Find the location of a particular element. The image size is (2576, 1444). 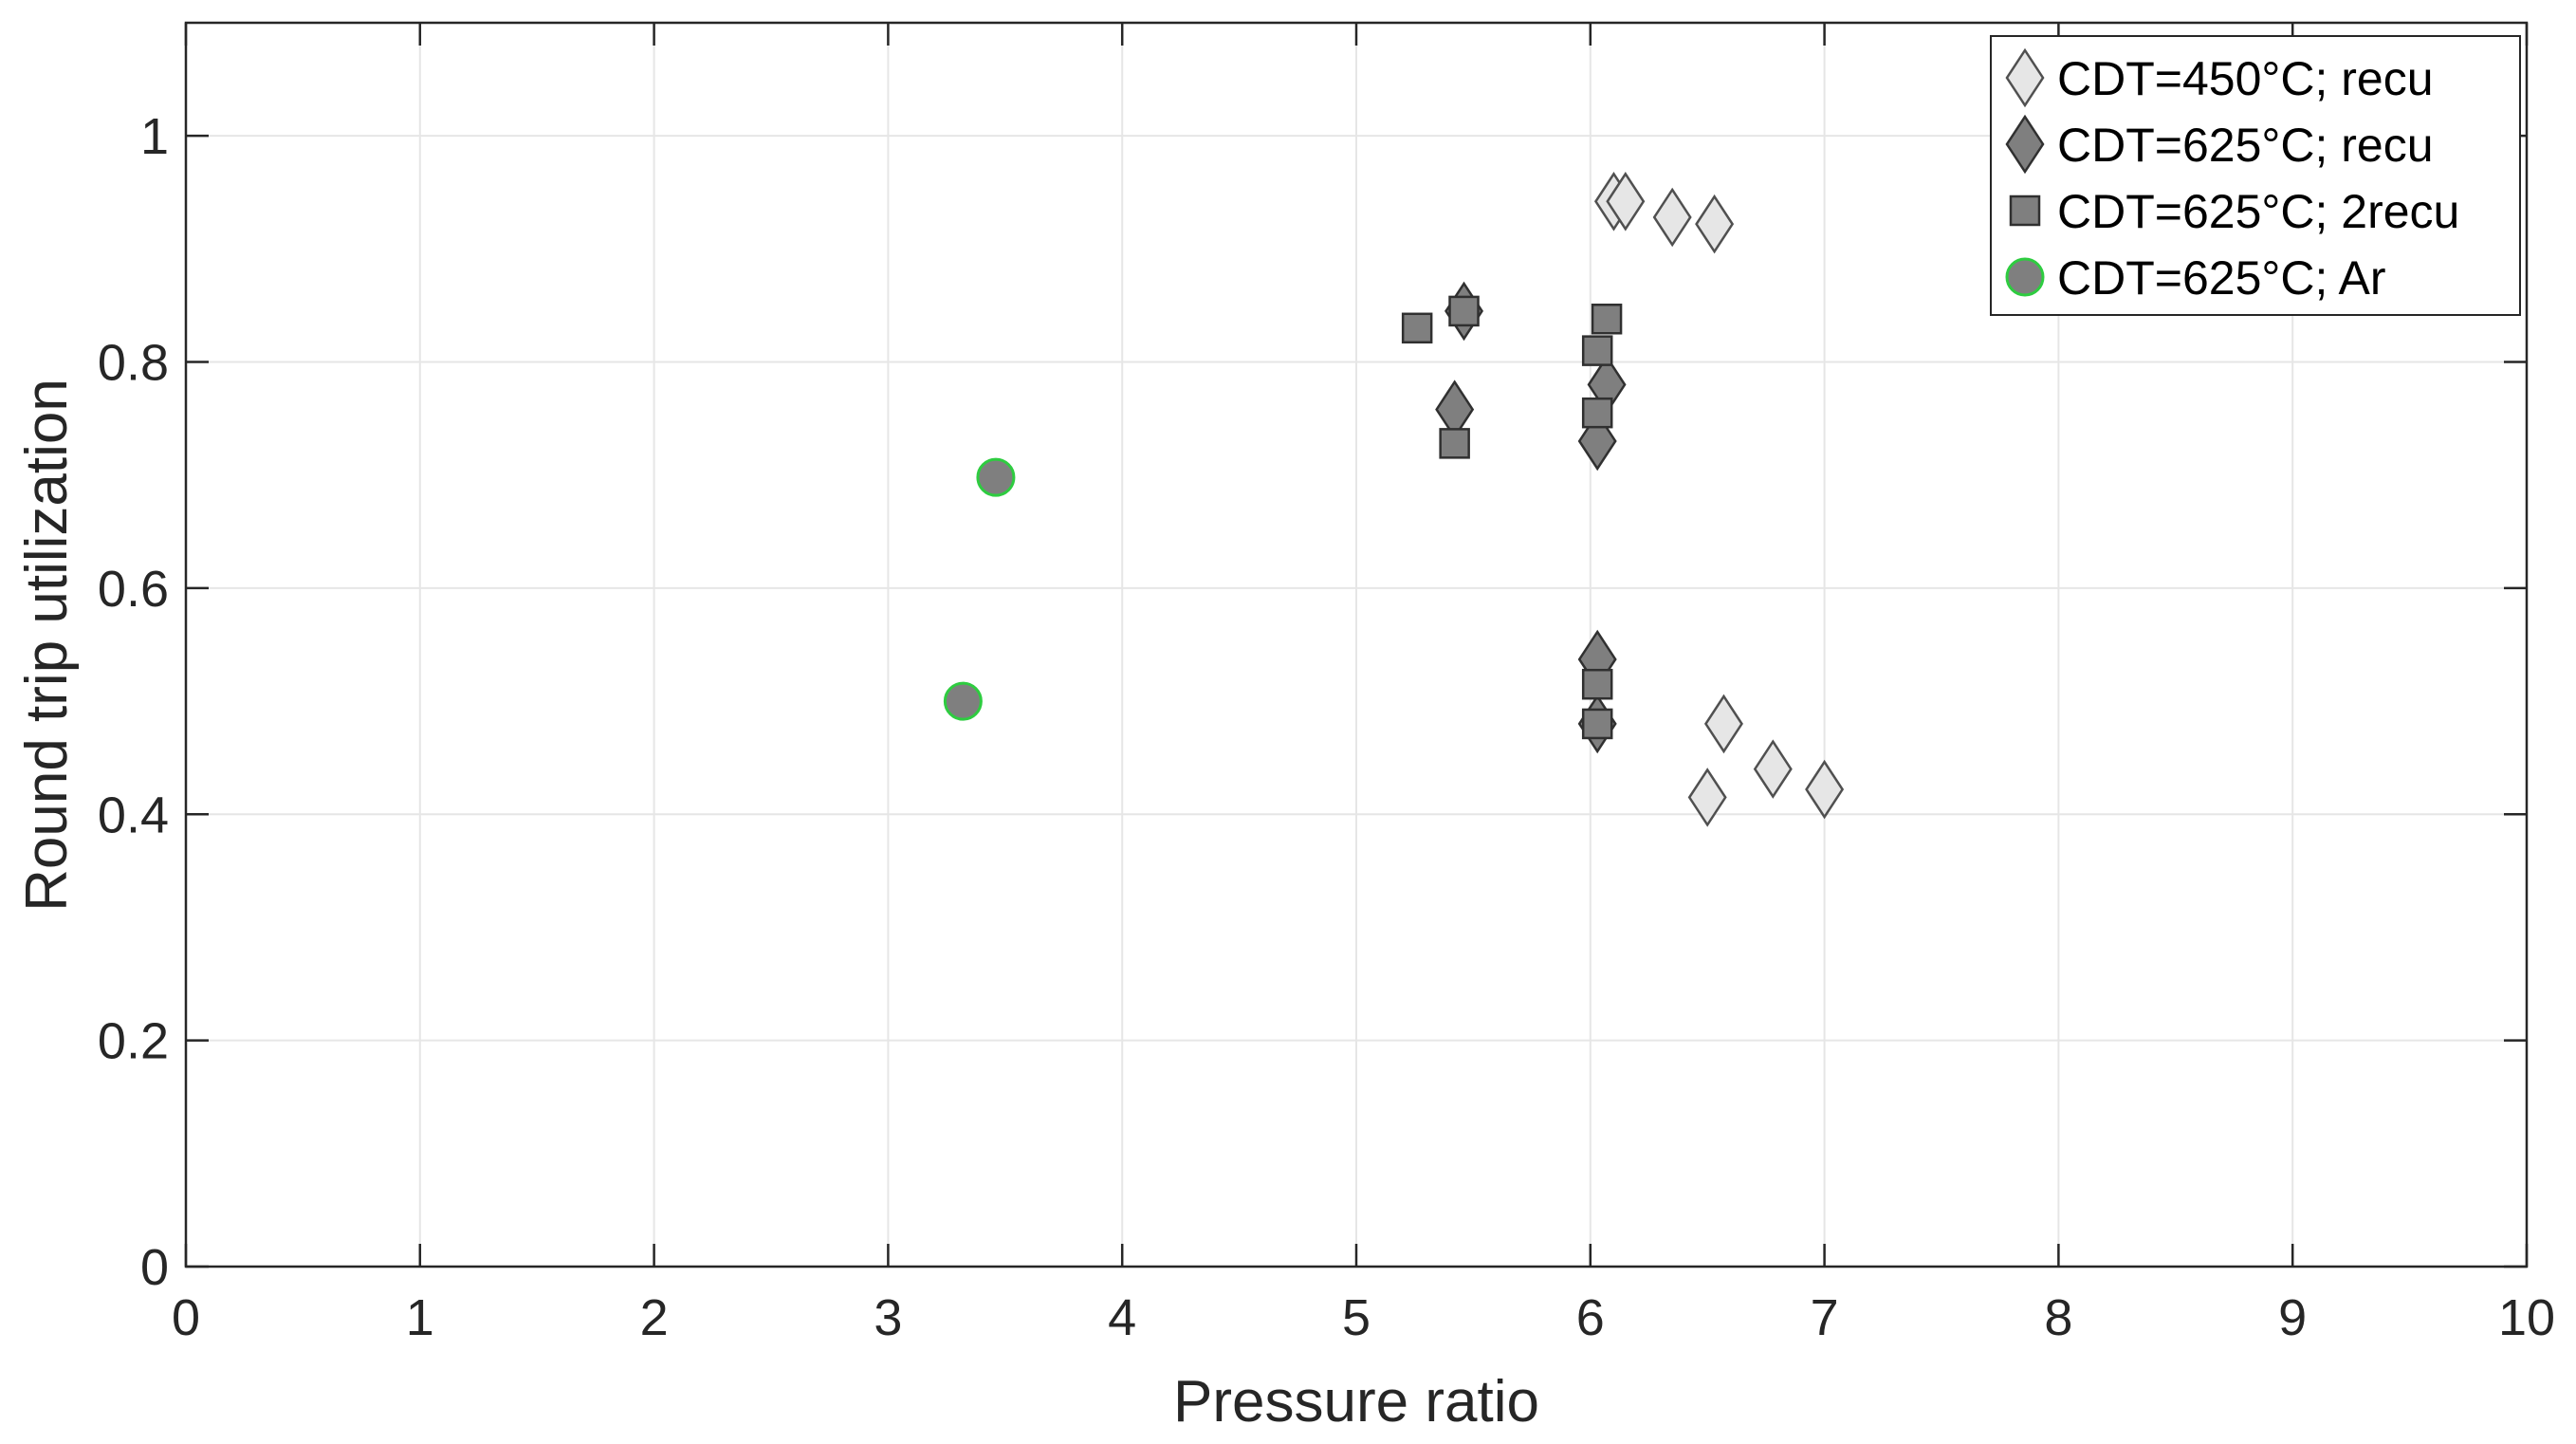

legend-label: CDT=625°C; Ar is located at coordinates (2221, 278).